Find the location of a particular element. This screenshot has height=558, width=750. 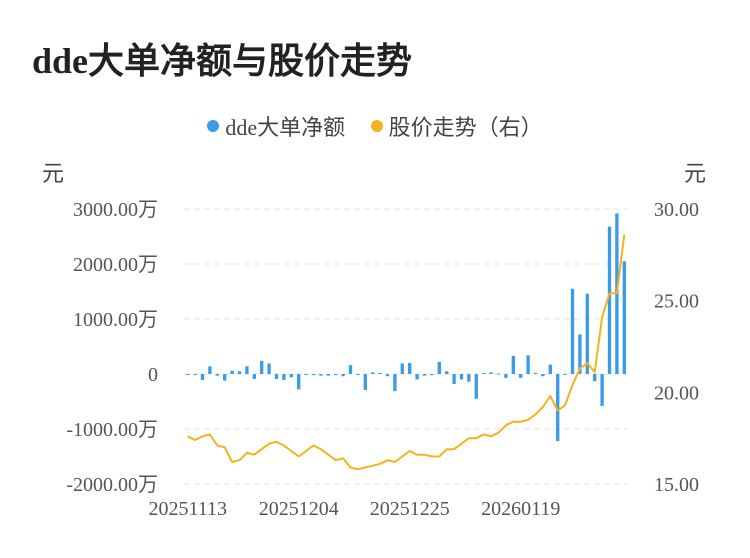

left-tick-label: 0 is located at coordinates (153, 375).